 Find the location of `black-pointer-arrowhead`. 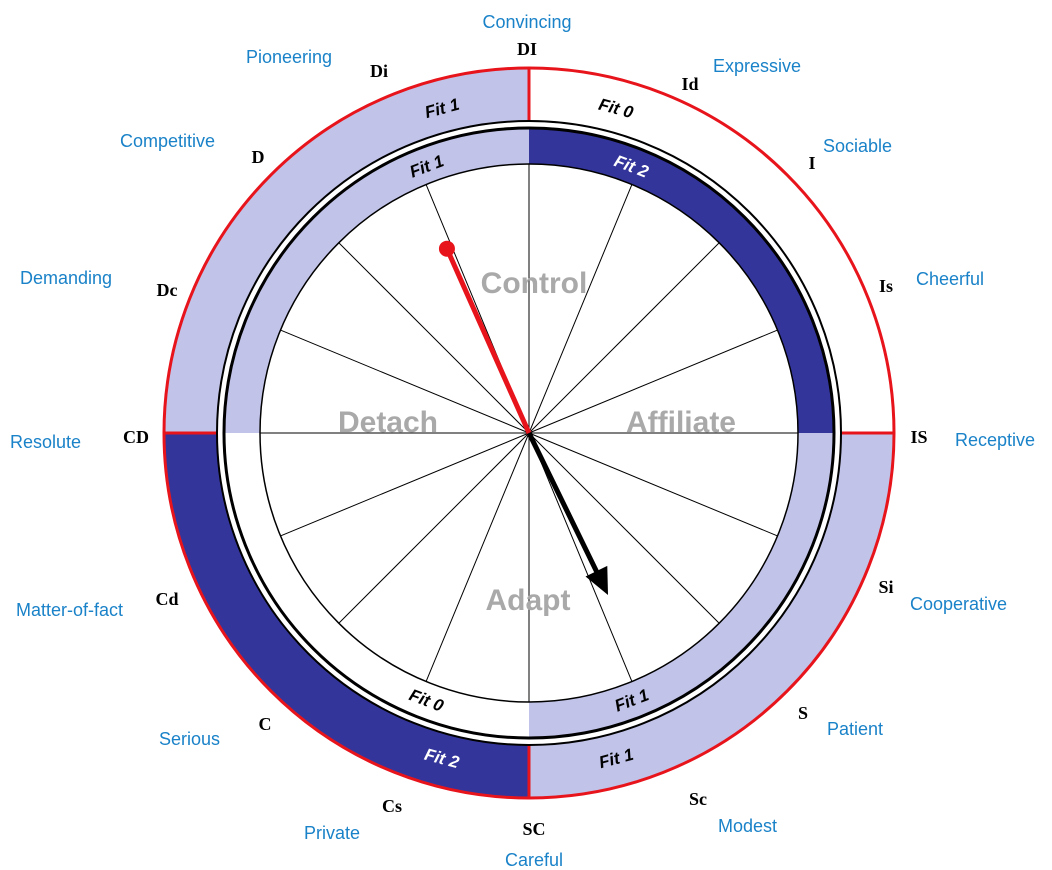

black-pointer-arrowhead is located at coordinates (597, 580).